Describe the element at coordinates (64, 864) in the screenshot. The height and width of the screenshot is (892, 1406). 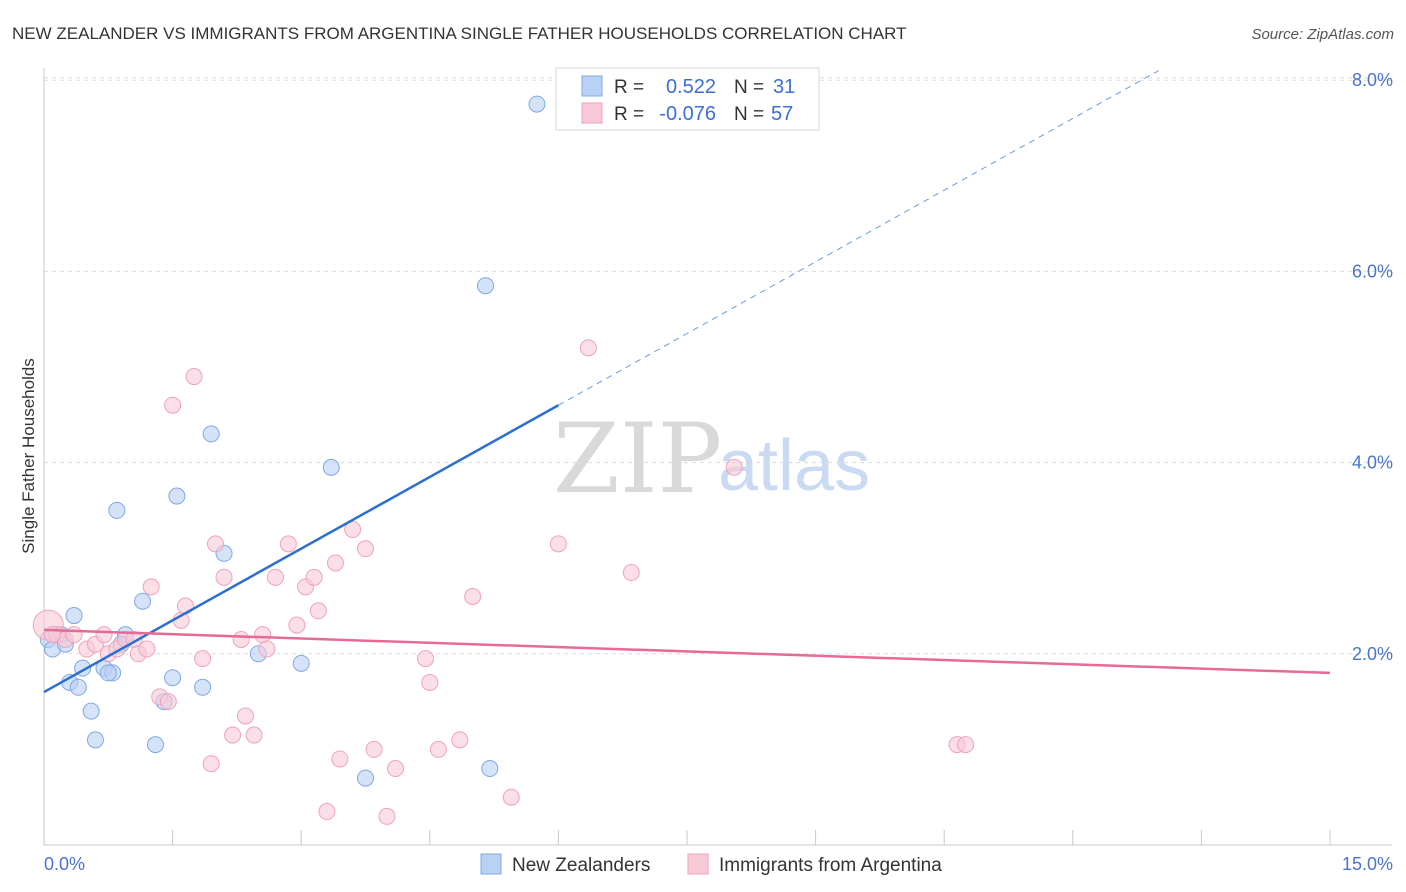
I see `x-tick-label-min: 0.0%` at that location.